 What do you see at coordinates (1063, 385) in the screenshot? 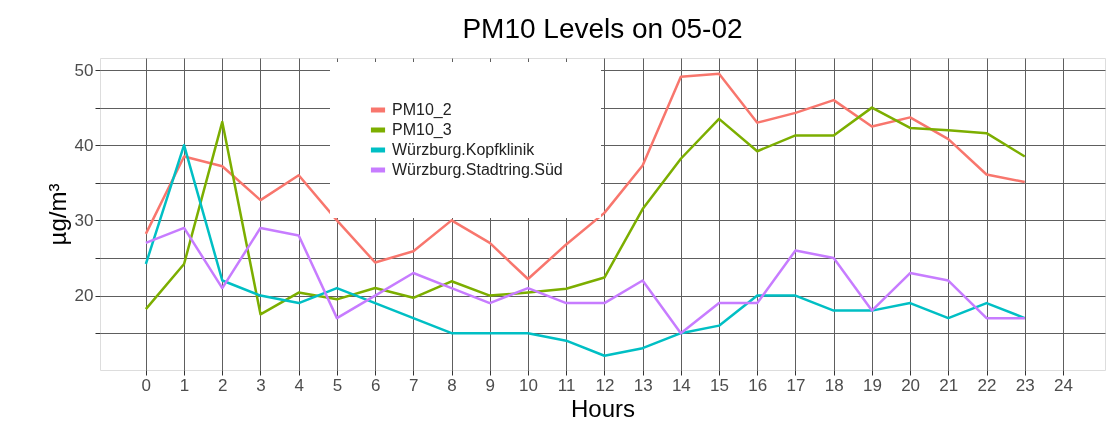
I see `x-tick-label: 24` at bounding box center [1063, 385].